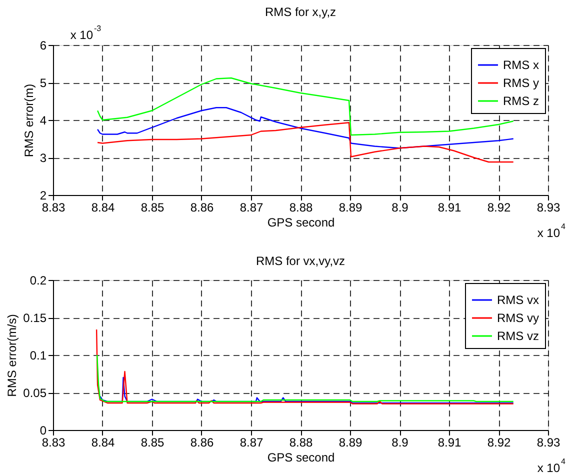 This screenshot has height=476, width=584. What do you see at coordinates (43, 431) in the screenshot?
I see `y-tick-label: 0` at bounding box center [43, 431].